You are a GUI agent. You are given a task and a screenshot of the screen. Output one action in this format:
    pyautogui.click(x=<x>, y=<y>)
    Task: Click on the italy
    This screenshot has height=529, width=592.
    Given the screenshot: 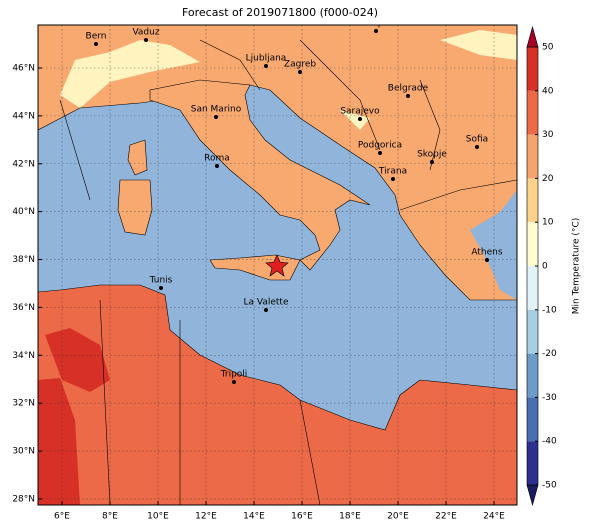 What is the action you would take?
    pyautogui.click(x=260, y=175)
    